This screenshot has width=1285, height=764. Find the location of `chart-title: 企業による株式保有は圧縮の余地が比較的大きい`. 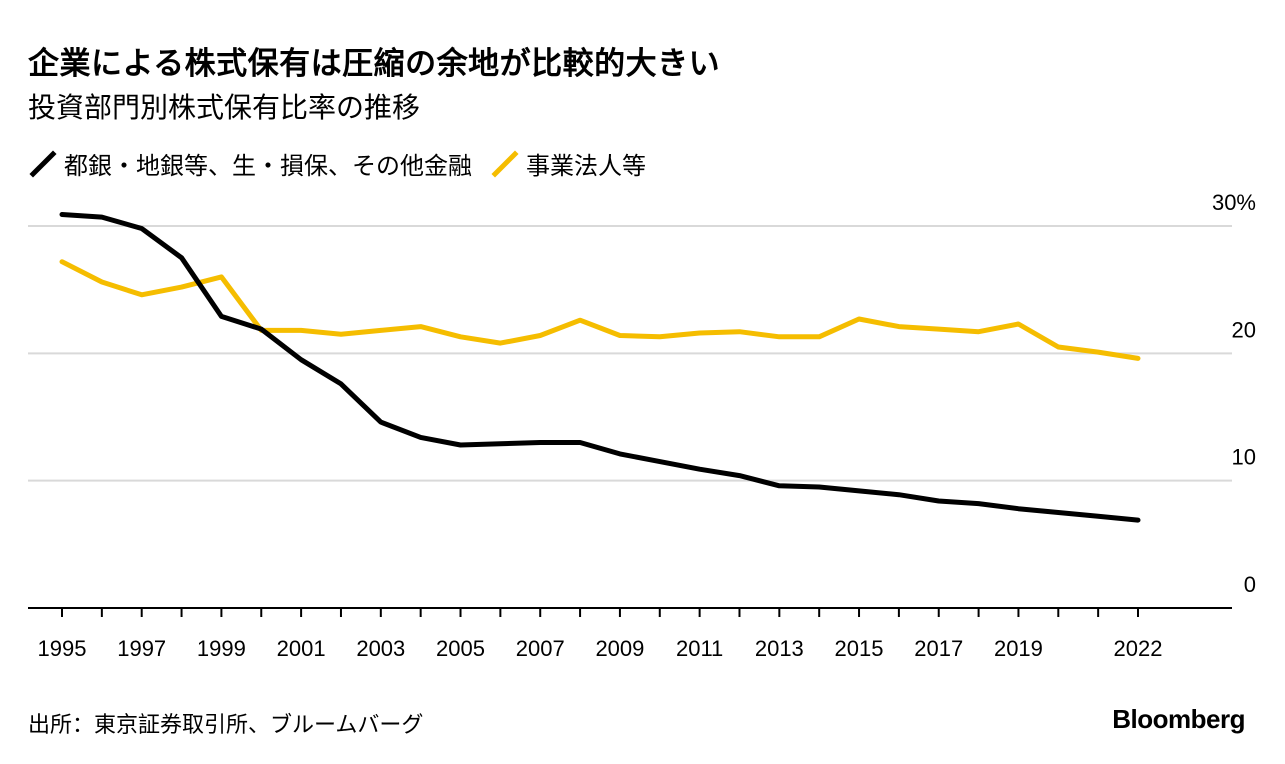

chart-title: 企業による株式保有は圧縮の余地が比較的大きい is located at coordinates (374, 64).